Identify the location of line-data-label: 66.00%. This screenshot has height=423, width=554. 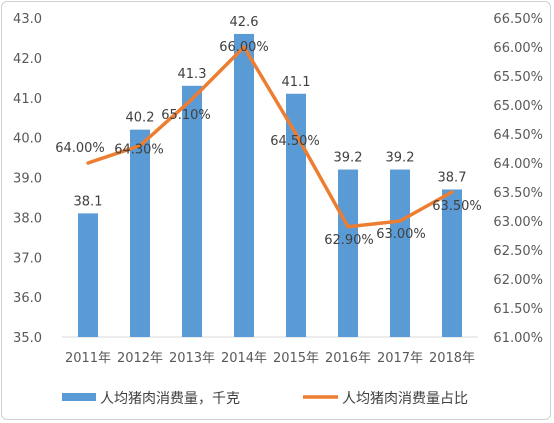
(244, 47).